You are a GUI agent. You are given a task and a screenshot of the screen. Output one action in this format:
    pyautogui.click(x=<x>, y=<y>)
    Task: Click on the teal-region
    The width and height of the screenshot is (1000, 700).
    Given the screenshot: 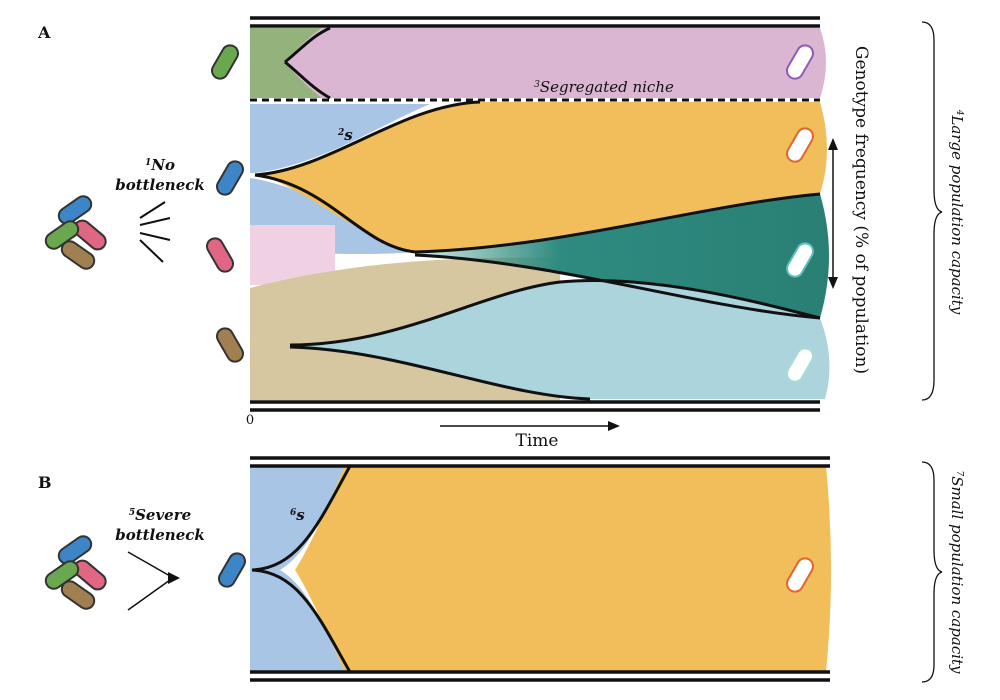 What is the action you would take?
    pyautogui.click(x=622, y=256)
    